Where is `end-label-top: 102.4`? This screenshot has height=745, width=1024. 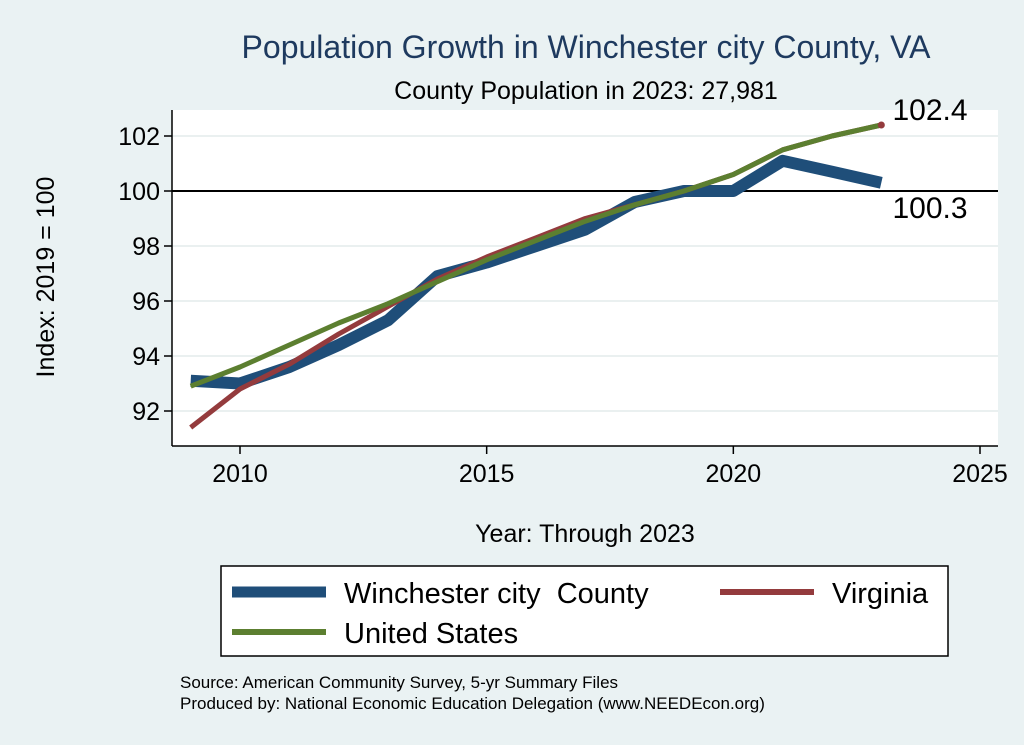 end-label-top: 102.4 is located at coordinates (929, 110).